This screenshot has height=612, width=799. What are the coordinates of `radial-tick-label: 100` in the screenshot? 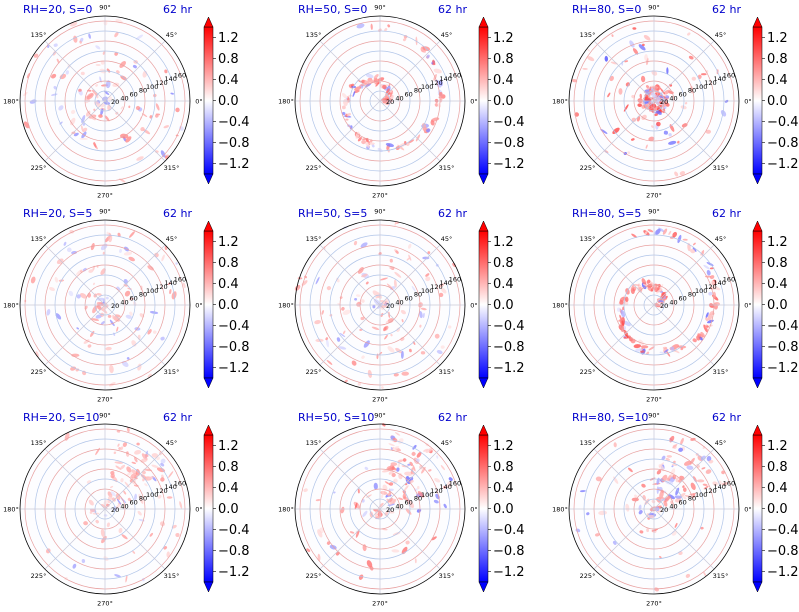 It's located at (152, 291).